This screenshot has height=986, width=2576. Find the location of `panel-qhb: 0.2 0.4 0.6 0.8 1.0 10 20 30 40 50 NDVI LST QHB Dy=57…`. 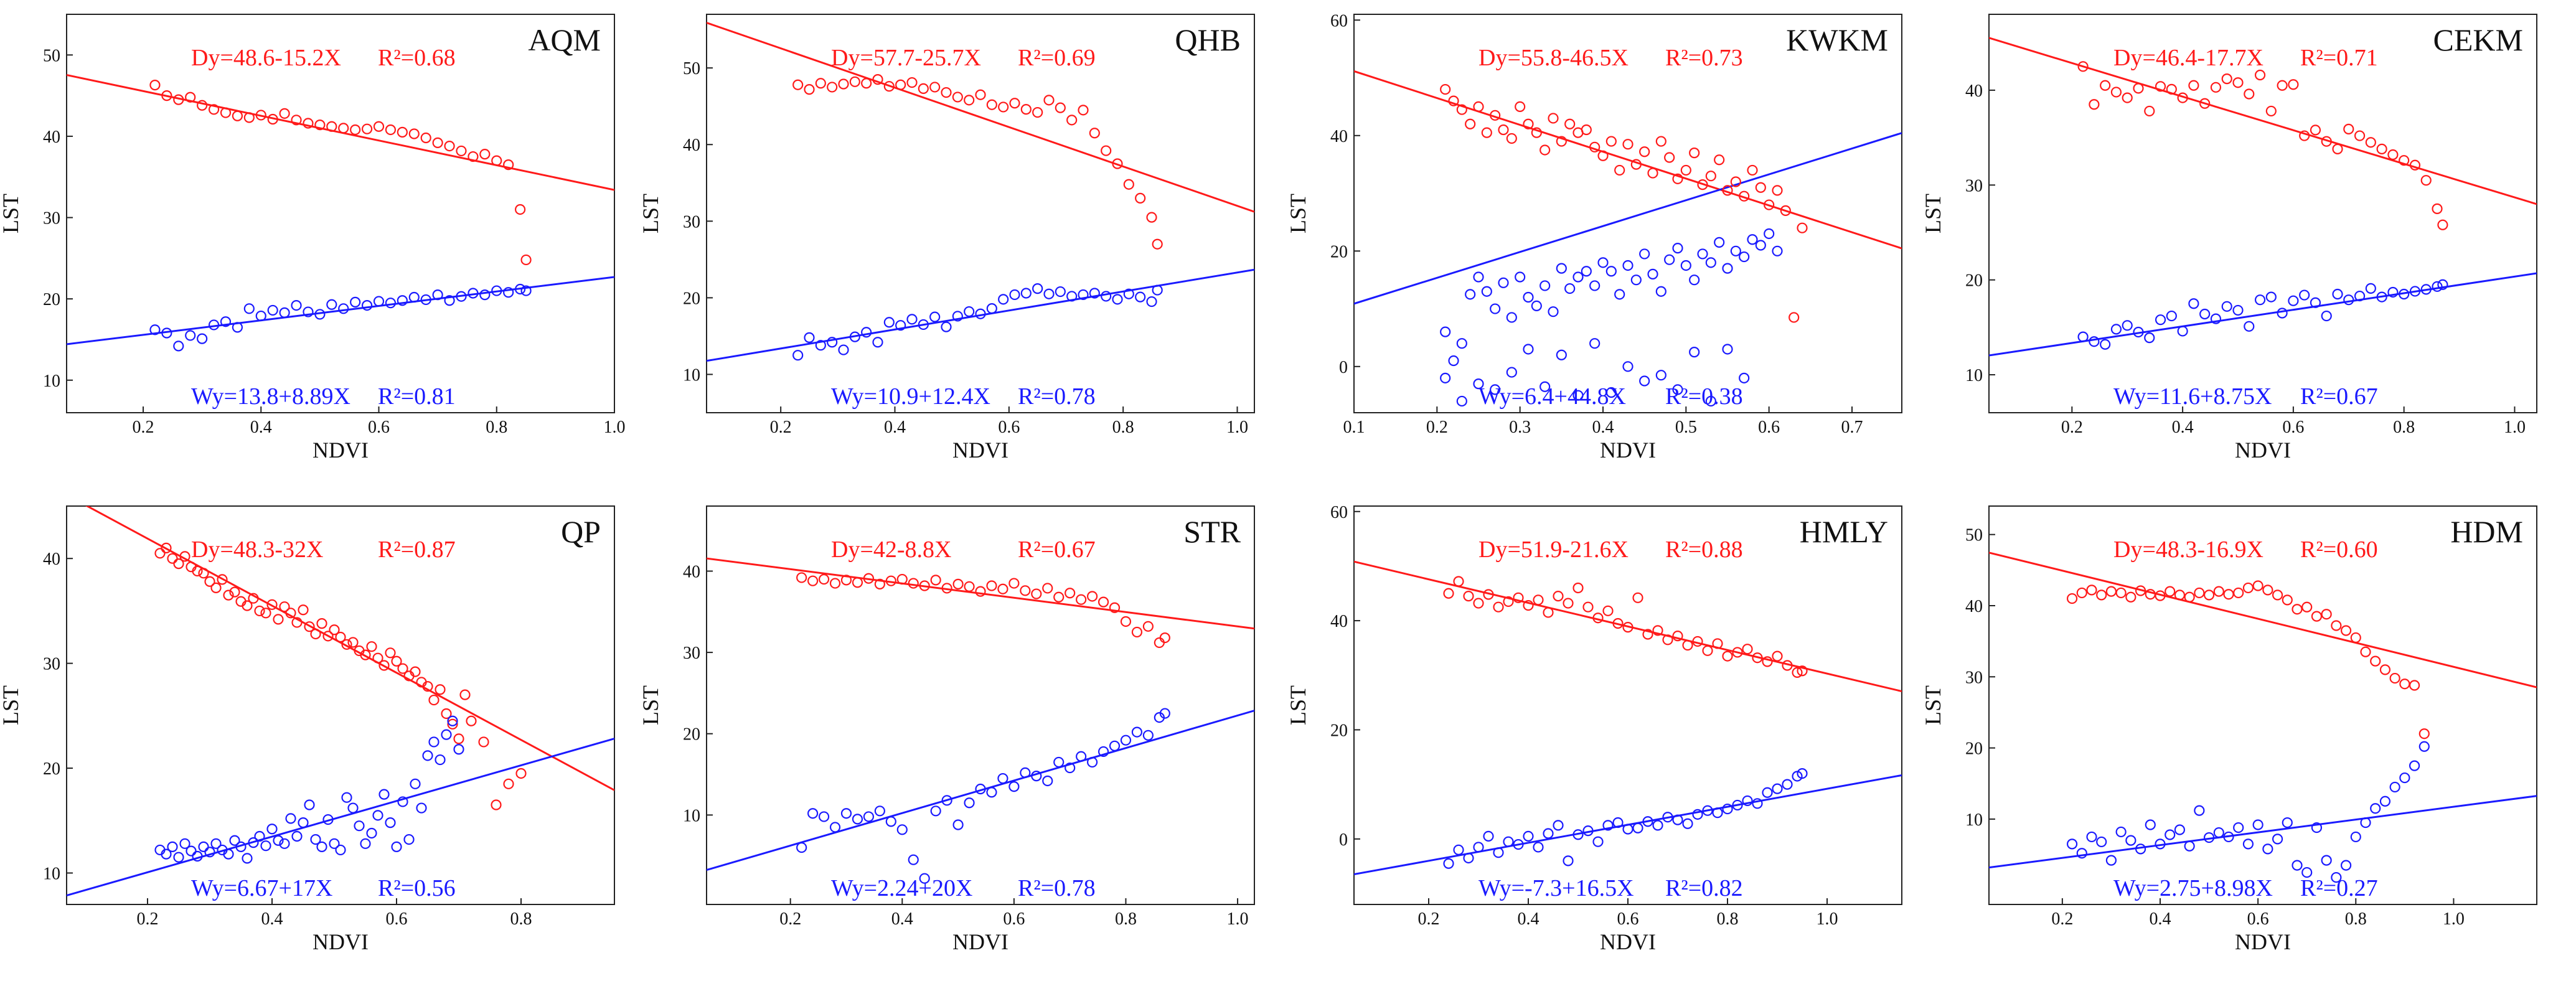

panel-qhb: 0.2 0.4 0.6 0.8 1.0 10 20 30 40 50 NDVI LST QHB Dy=57… is located at coordinates (946, 238).